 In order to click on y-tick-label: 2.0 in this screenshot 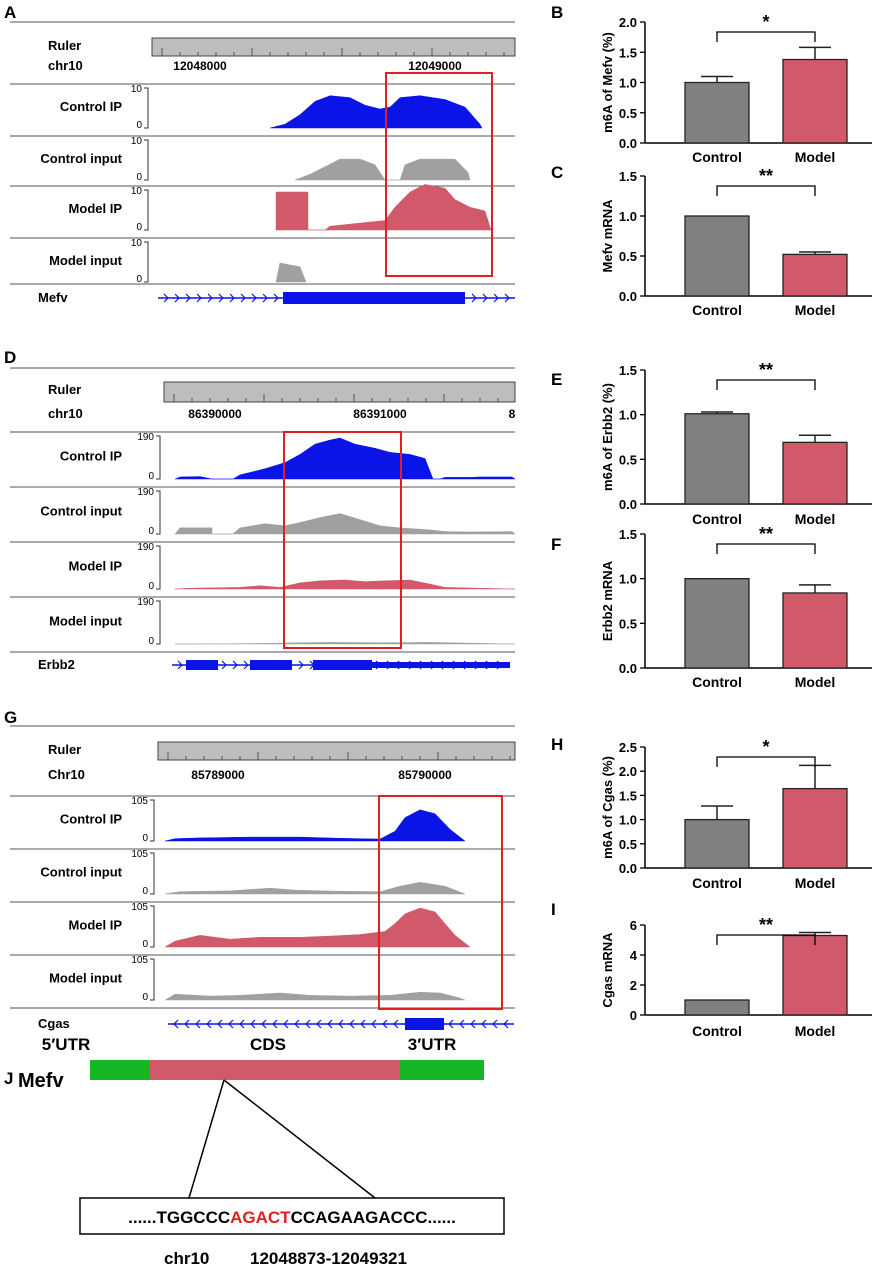, I will do `click(628, 771)`.